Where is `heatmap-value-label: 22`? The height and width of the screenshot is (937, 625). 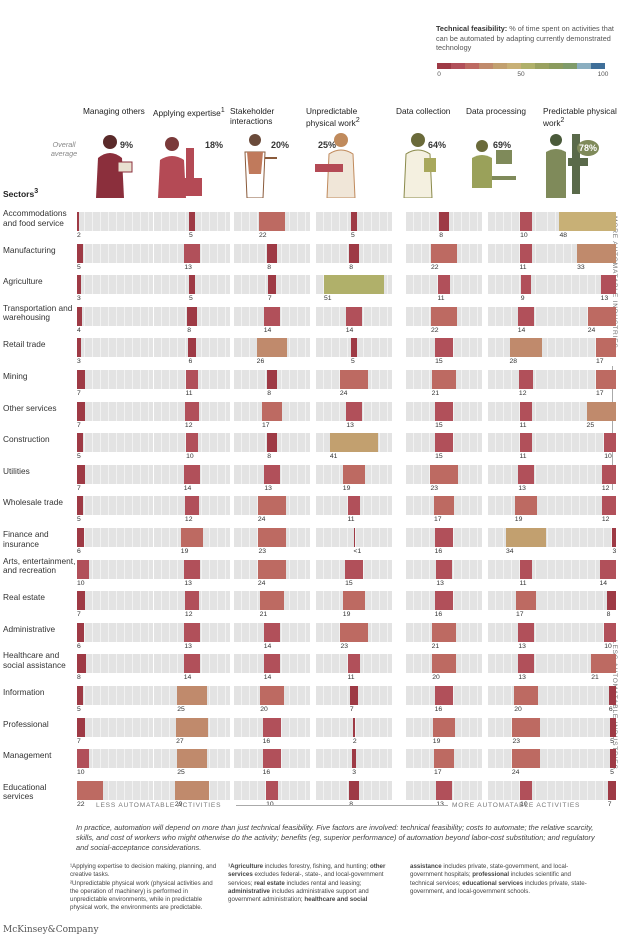 heatmap-value-label: 22 is located at coordinates (435, 330).